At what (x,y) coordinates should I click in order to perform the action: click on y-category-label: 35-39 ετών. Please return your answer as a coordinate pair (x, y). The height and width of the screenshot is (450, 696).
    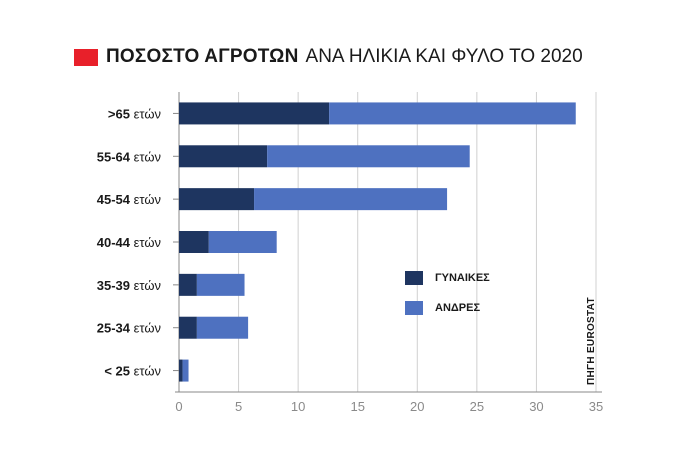
    Looking at the image, I should click on (129, 285).